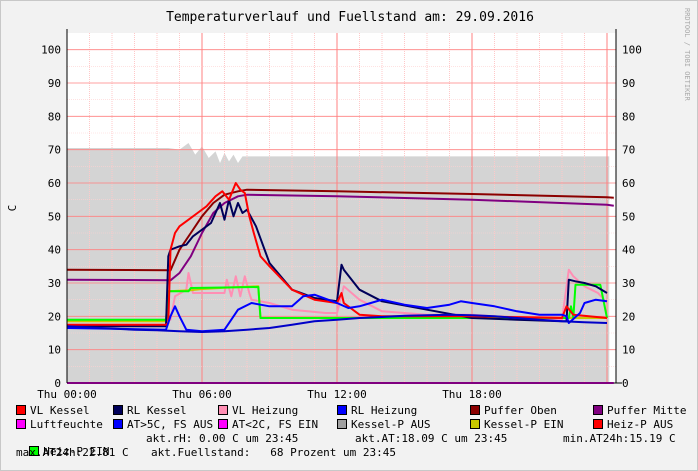 Image resolution: width=698 pixels, height=471 pixels. I want to click on status-fuellstand: akt.Fuellstand: 68 Prozent um 23:45, so click(274, 452).